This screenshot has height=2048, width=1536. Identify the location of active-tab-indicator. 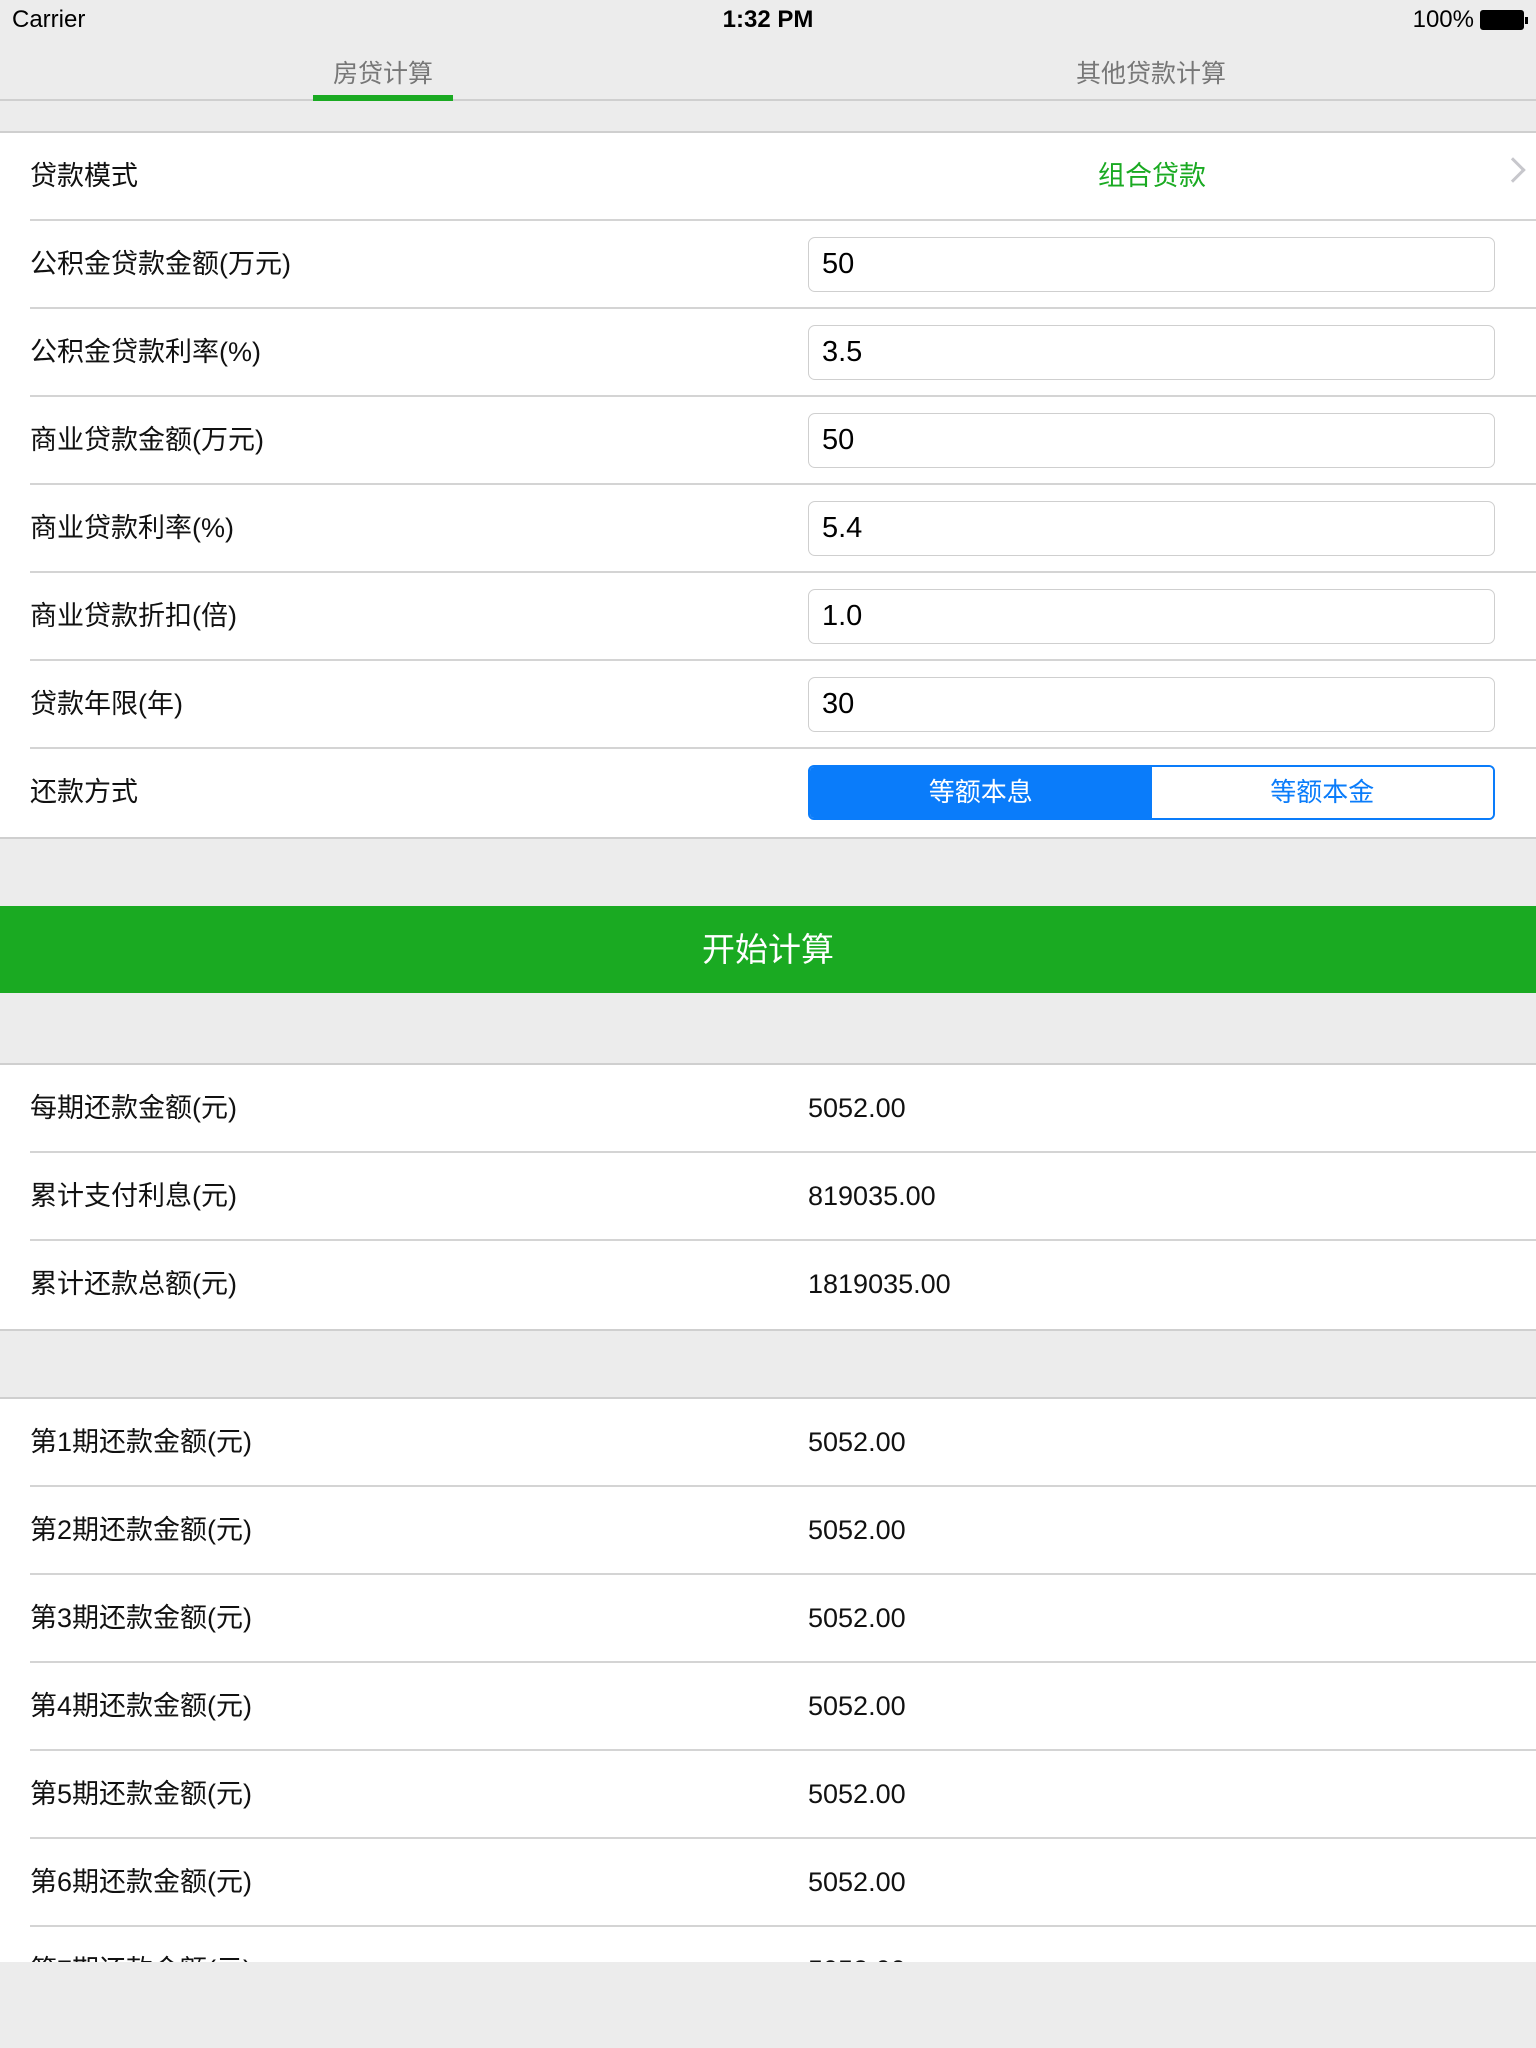
(383, 98).